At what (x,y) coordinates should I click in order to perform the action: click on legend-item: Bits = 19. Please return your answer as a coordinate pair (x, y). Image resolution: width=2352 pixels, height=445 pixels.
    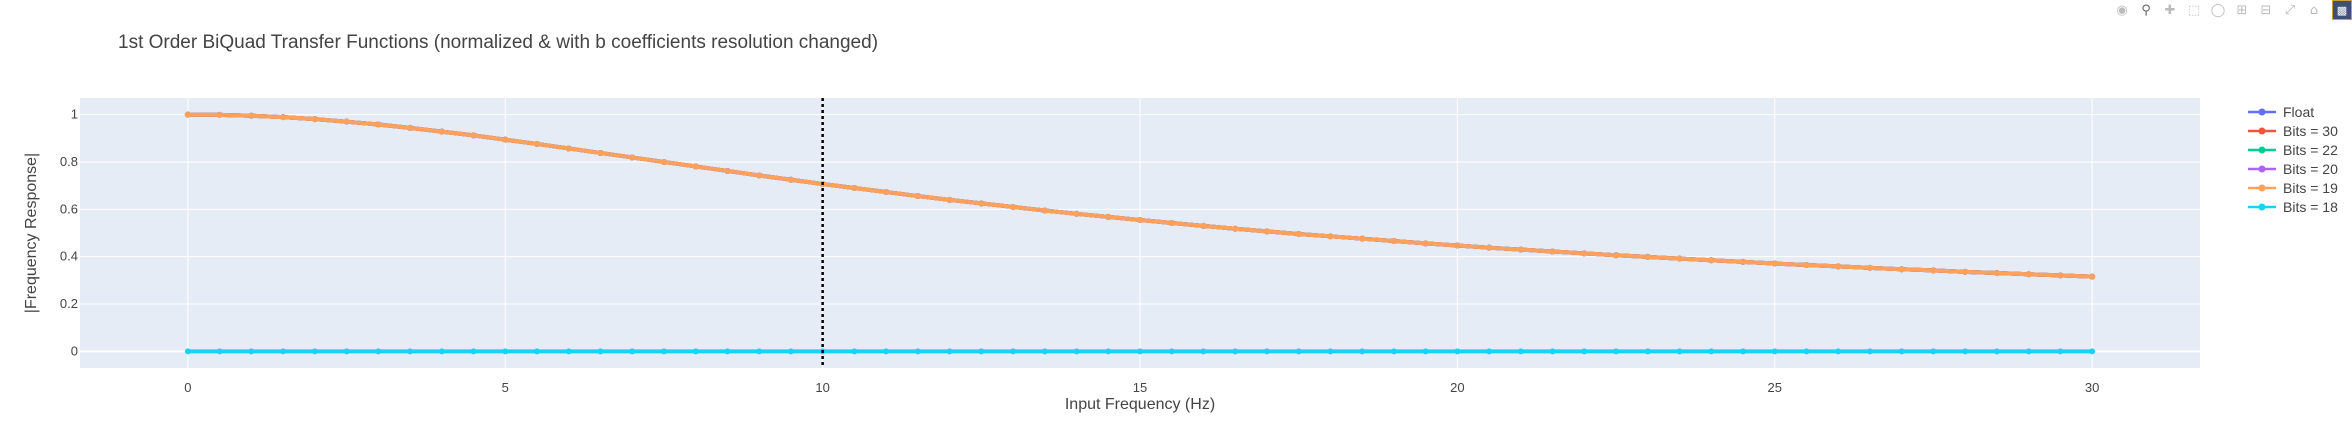
    Looking at the image, I should click on (2293, 188).